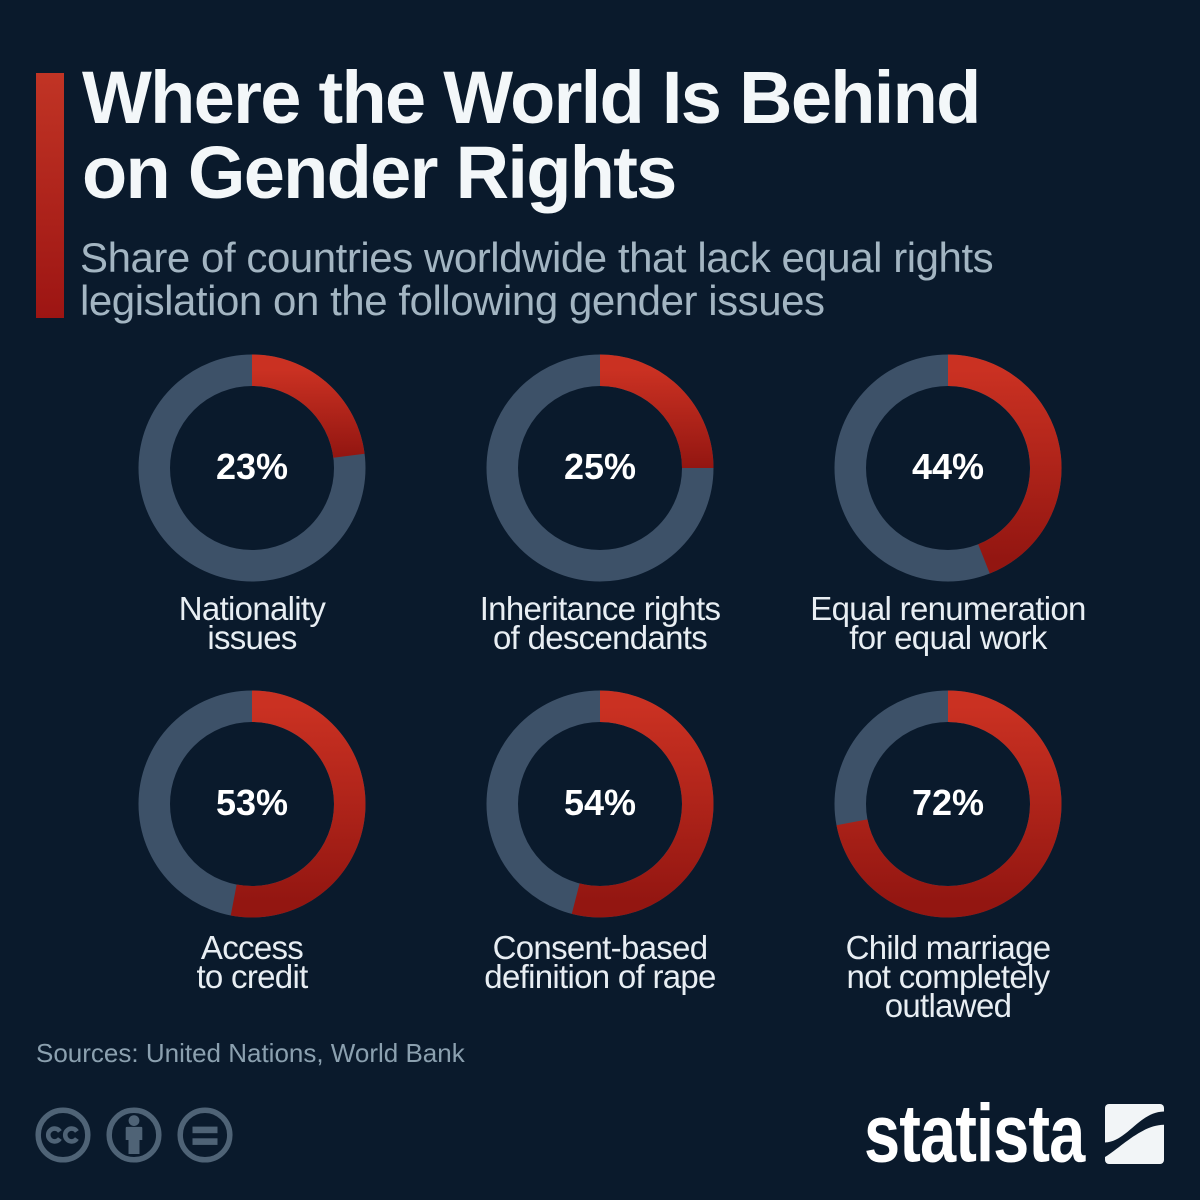  What do you see at coordinates (600, 466) in the screenshot?
I see `svg-text: 25%` at bounding box center [600, 466].